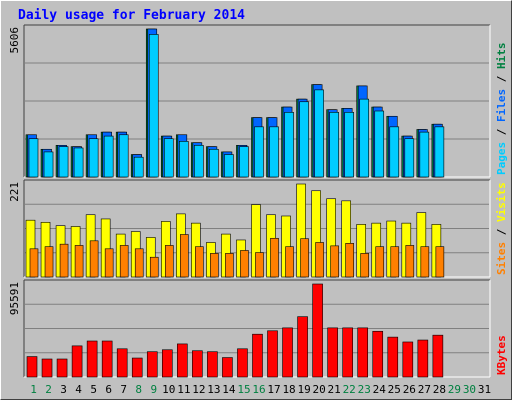 The width and height of the screenshot is (512, 400). I want to click on x-tick-label-day-7: 7, so click(123, 389).